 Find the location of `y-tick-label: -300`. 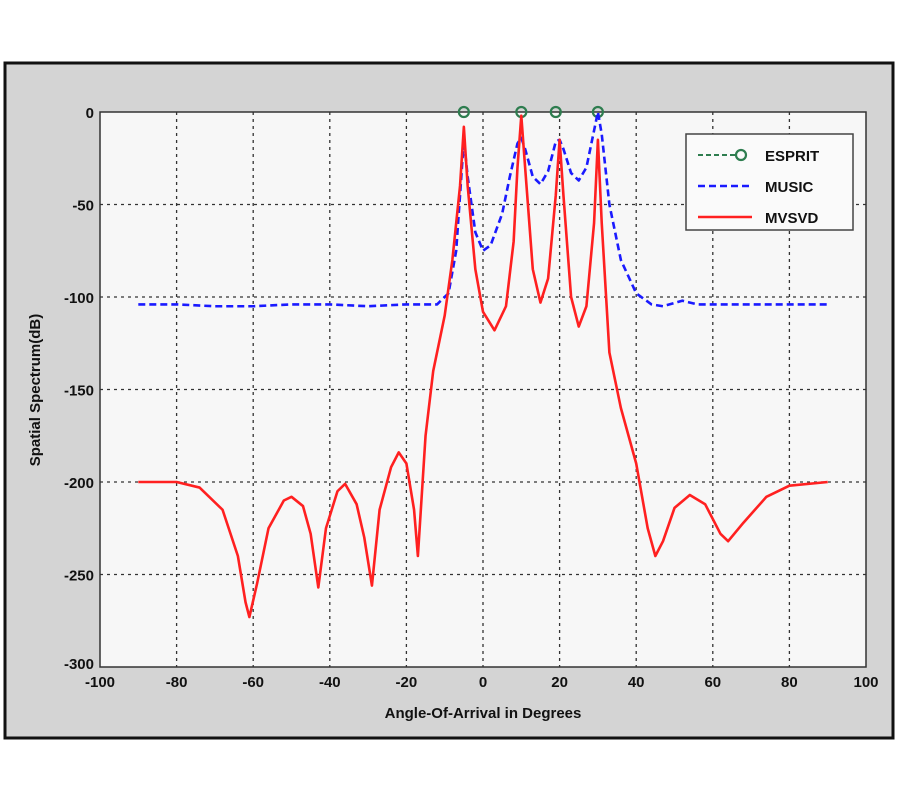

y-tick-label: -300 is located at coordinates (79, 664).